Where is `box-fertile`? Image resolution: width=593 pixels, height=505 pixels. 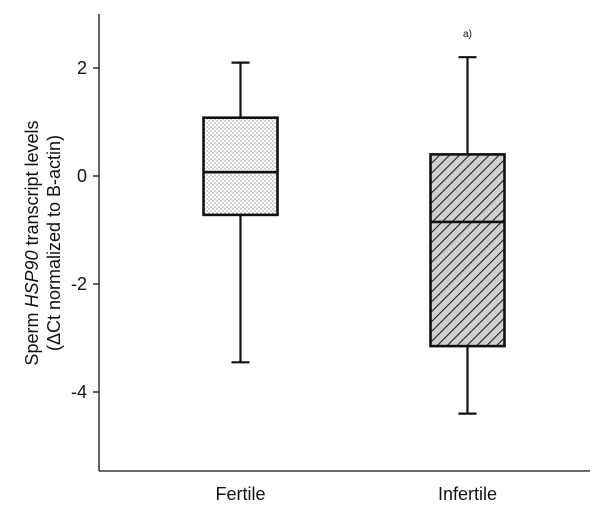
box-fertile is located at coordinates (240, 212).